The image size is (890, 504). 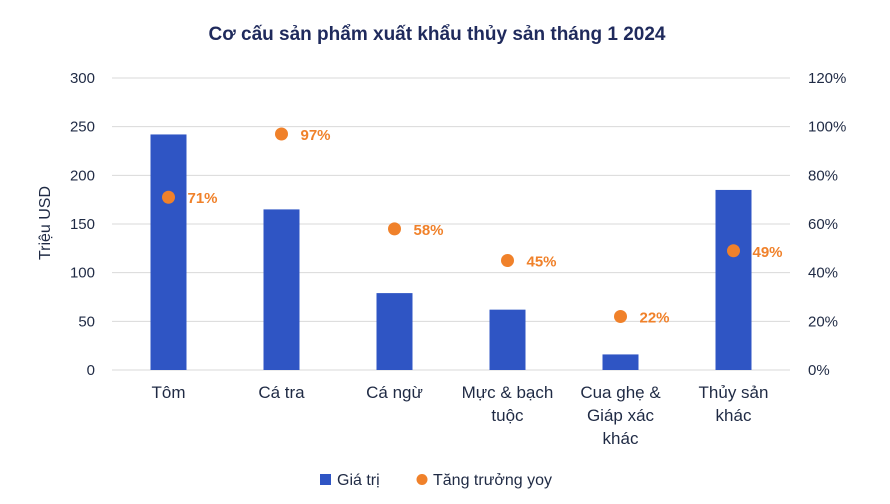 What do you see at coordinates (542, 262) in the screenshot?
I see `growth-data-label: 45%` at bounding box center [542, 262].